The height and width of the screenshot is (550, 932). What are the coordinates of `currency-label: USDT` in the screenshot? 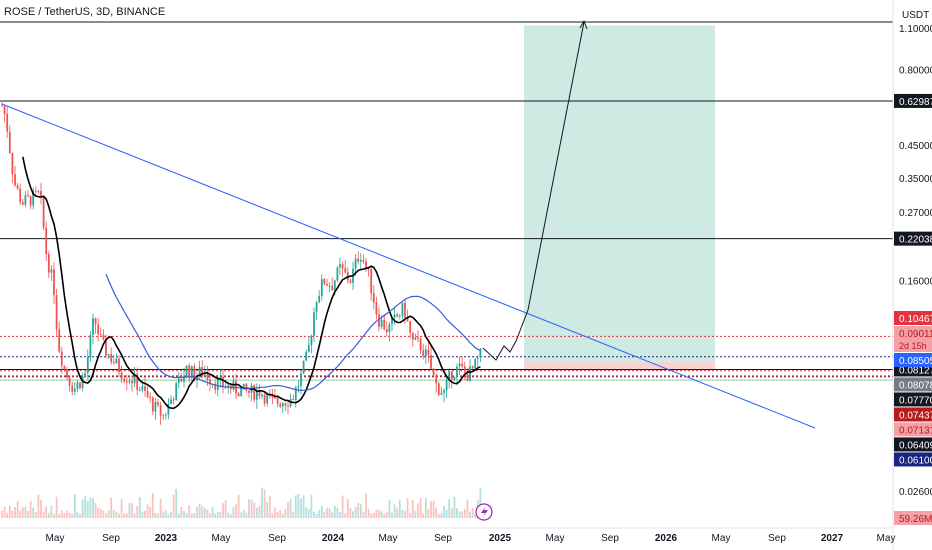 It's located at (916, 15).